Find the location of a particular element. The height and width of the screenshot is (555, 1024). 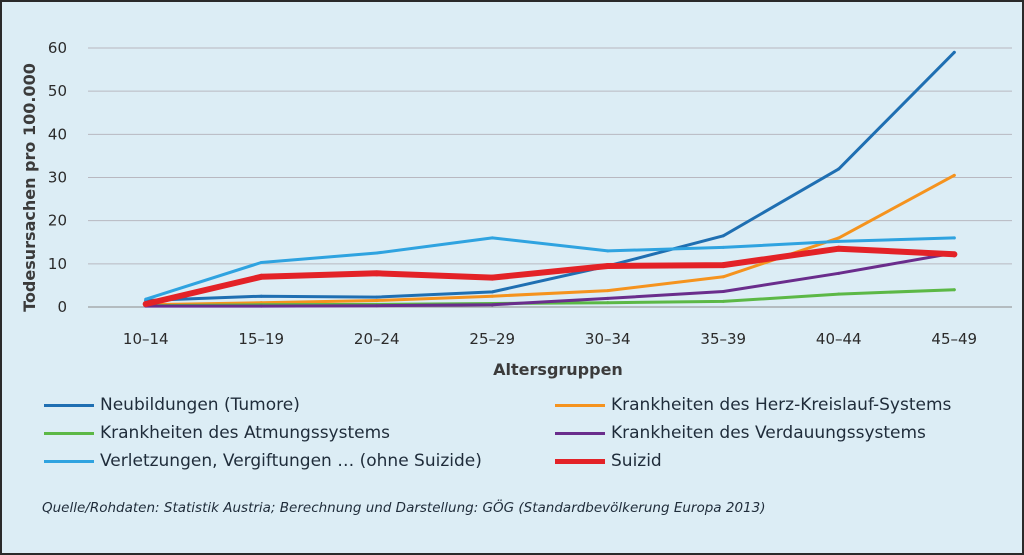

legend-label: Neubildungen (Tumore) is located at coordinates (200, 405).